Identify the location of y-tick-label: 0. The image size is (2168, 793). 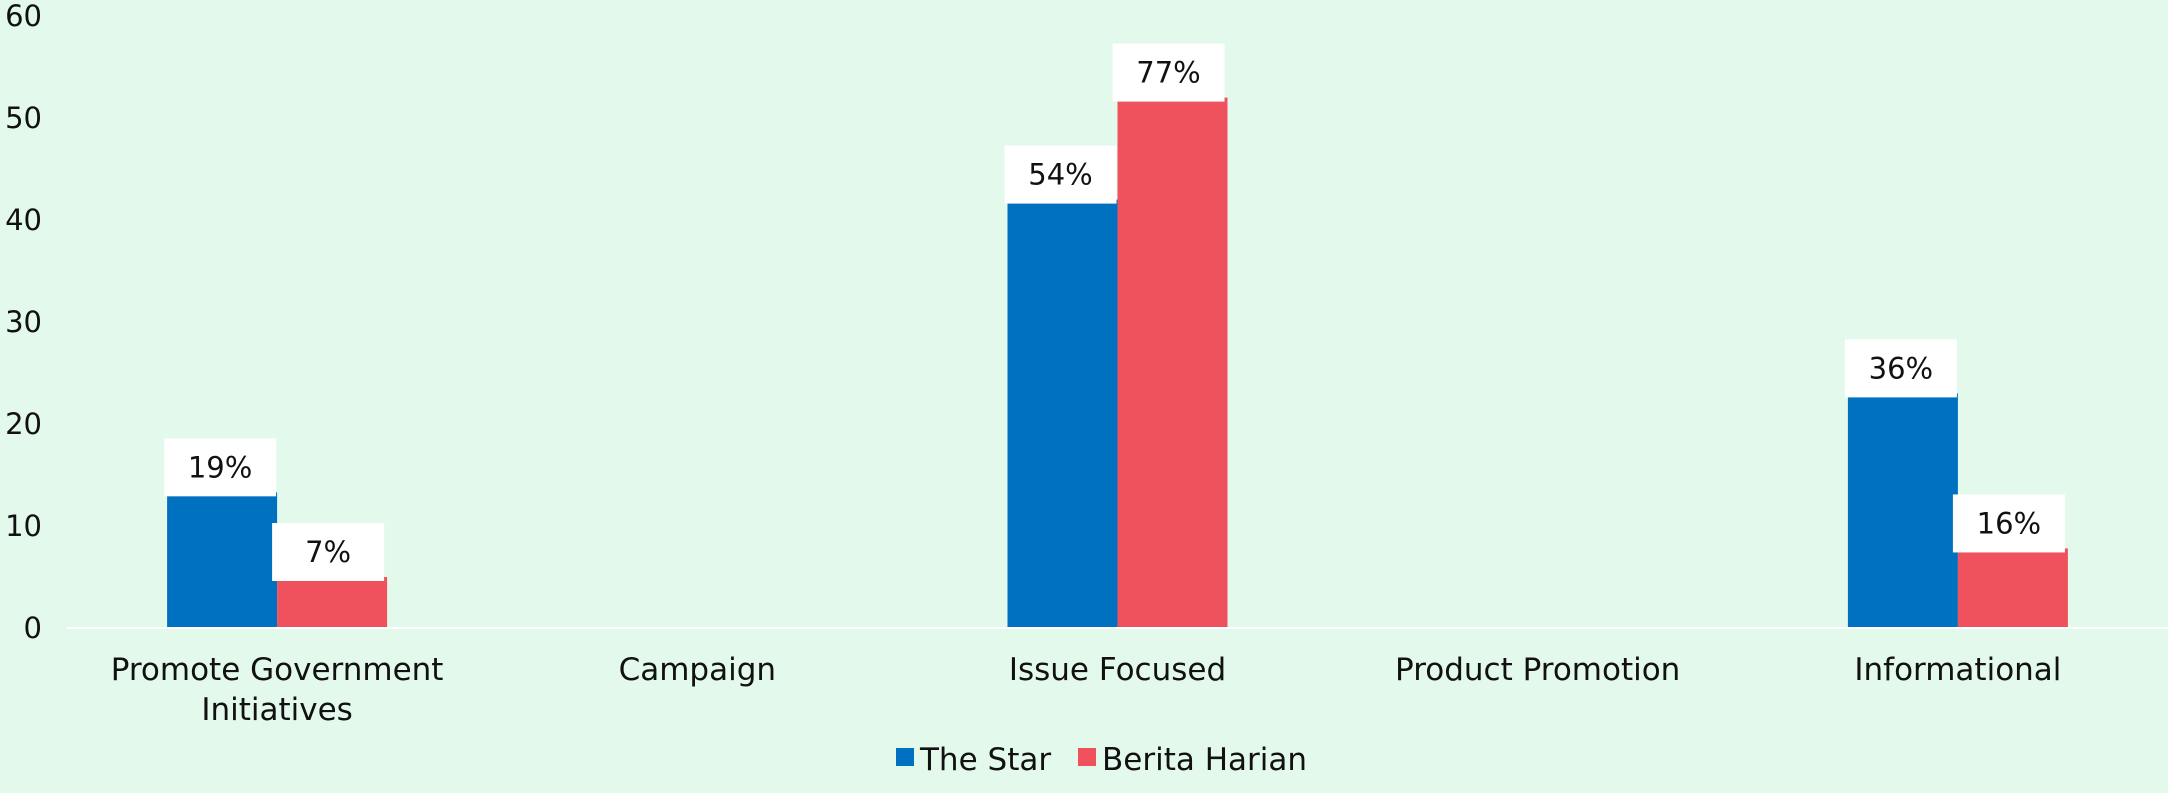
(33, 628).